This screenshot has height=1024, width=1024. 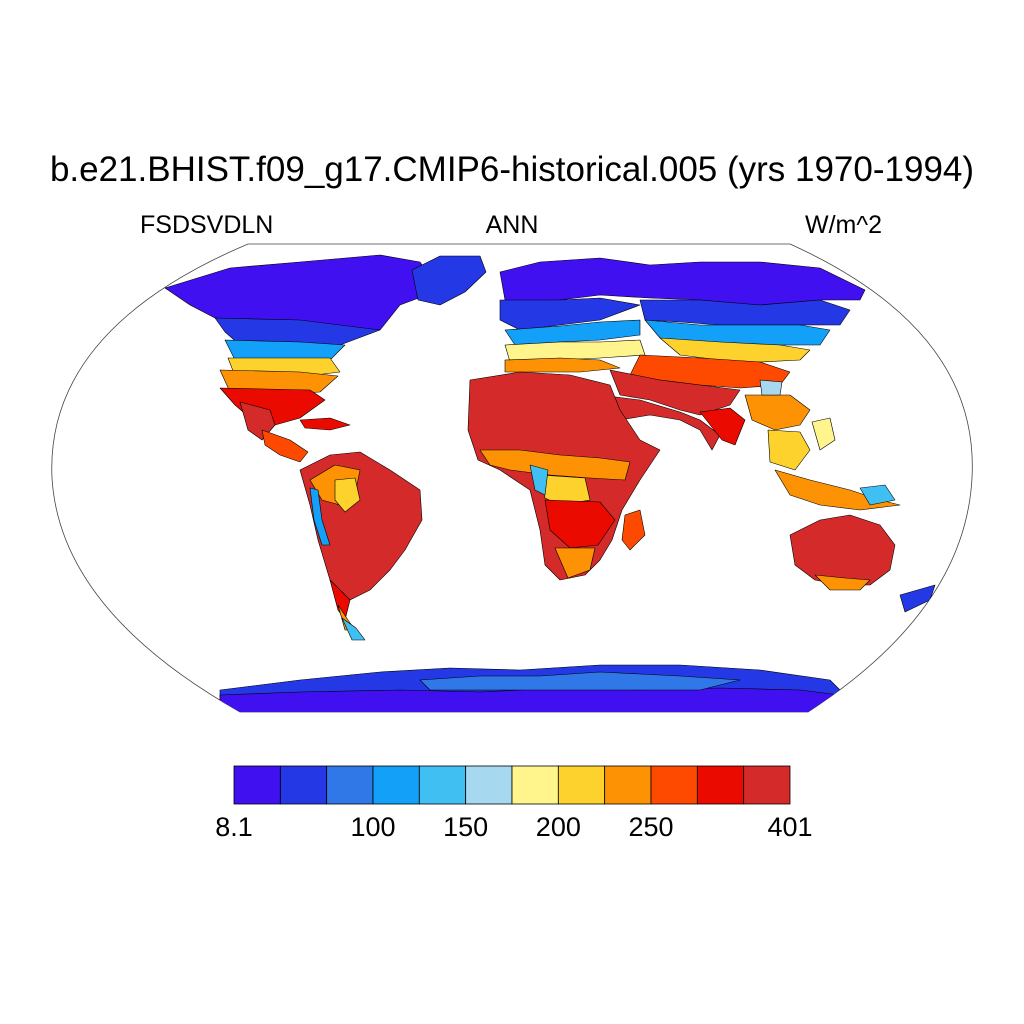 I want to click on colorbar, so click(x=512, y=785).